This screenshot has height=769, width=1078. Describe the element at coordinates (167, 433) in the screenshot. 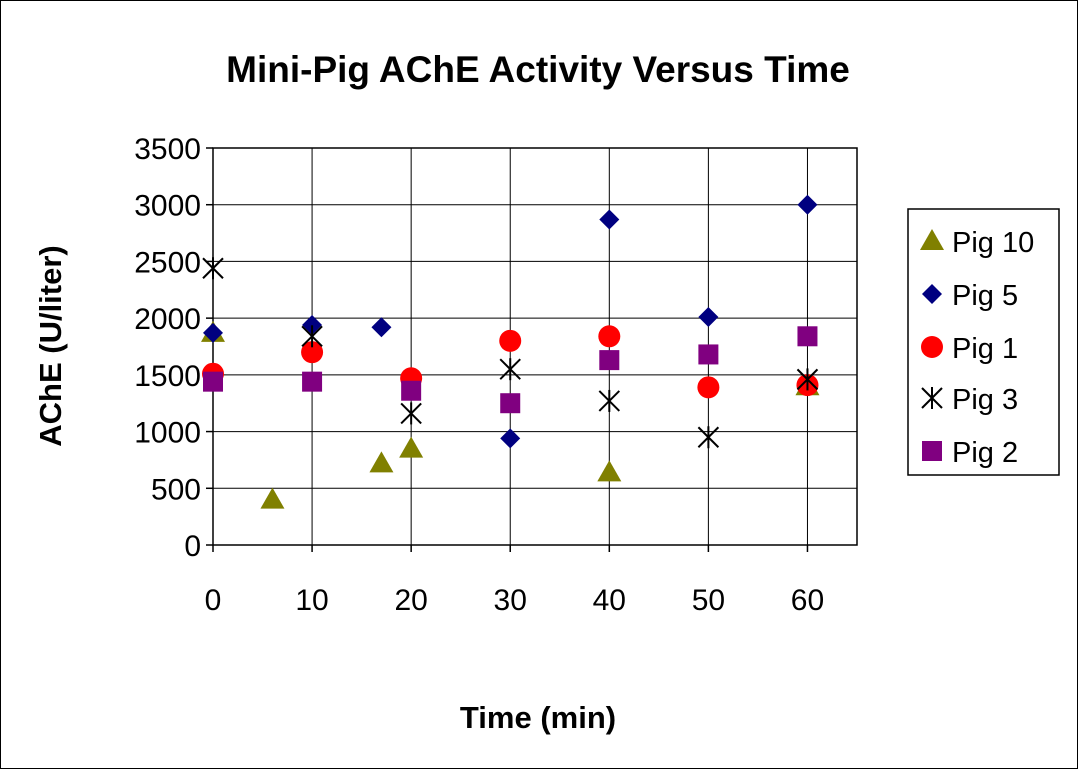

I see `y-tick-label: 1000` at that location.